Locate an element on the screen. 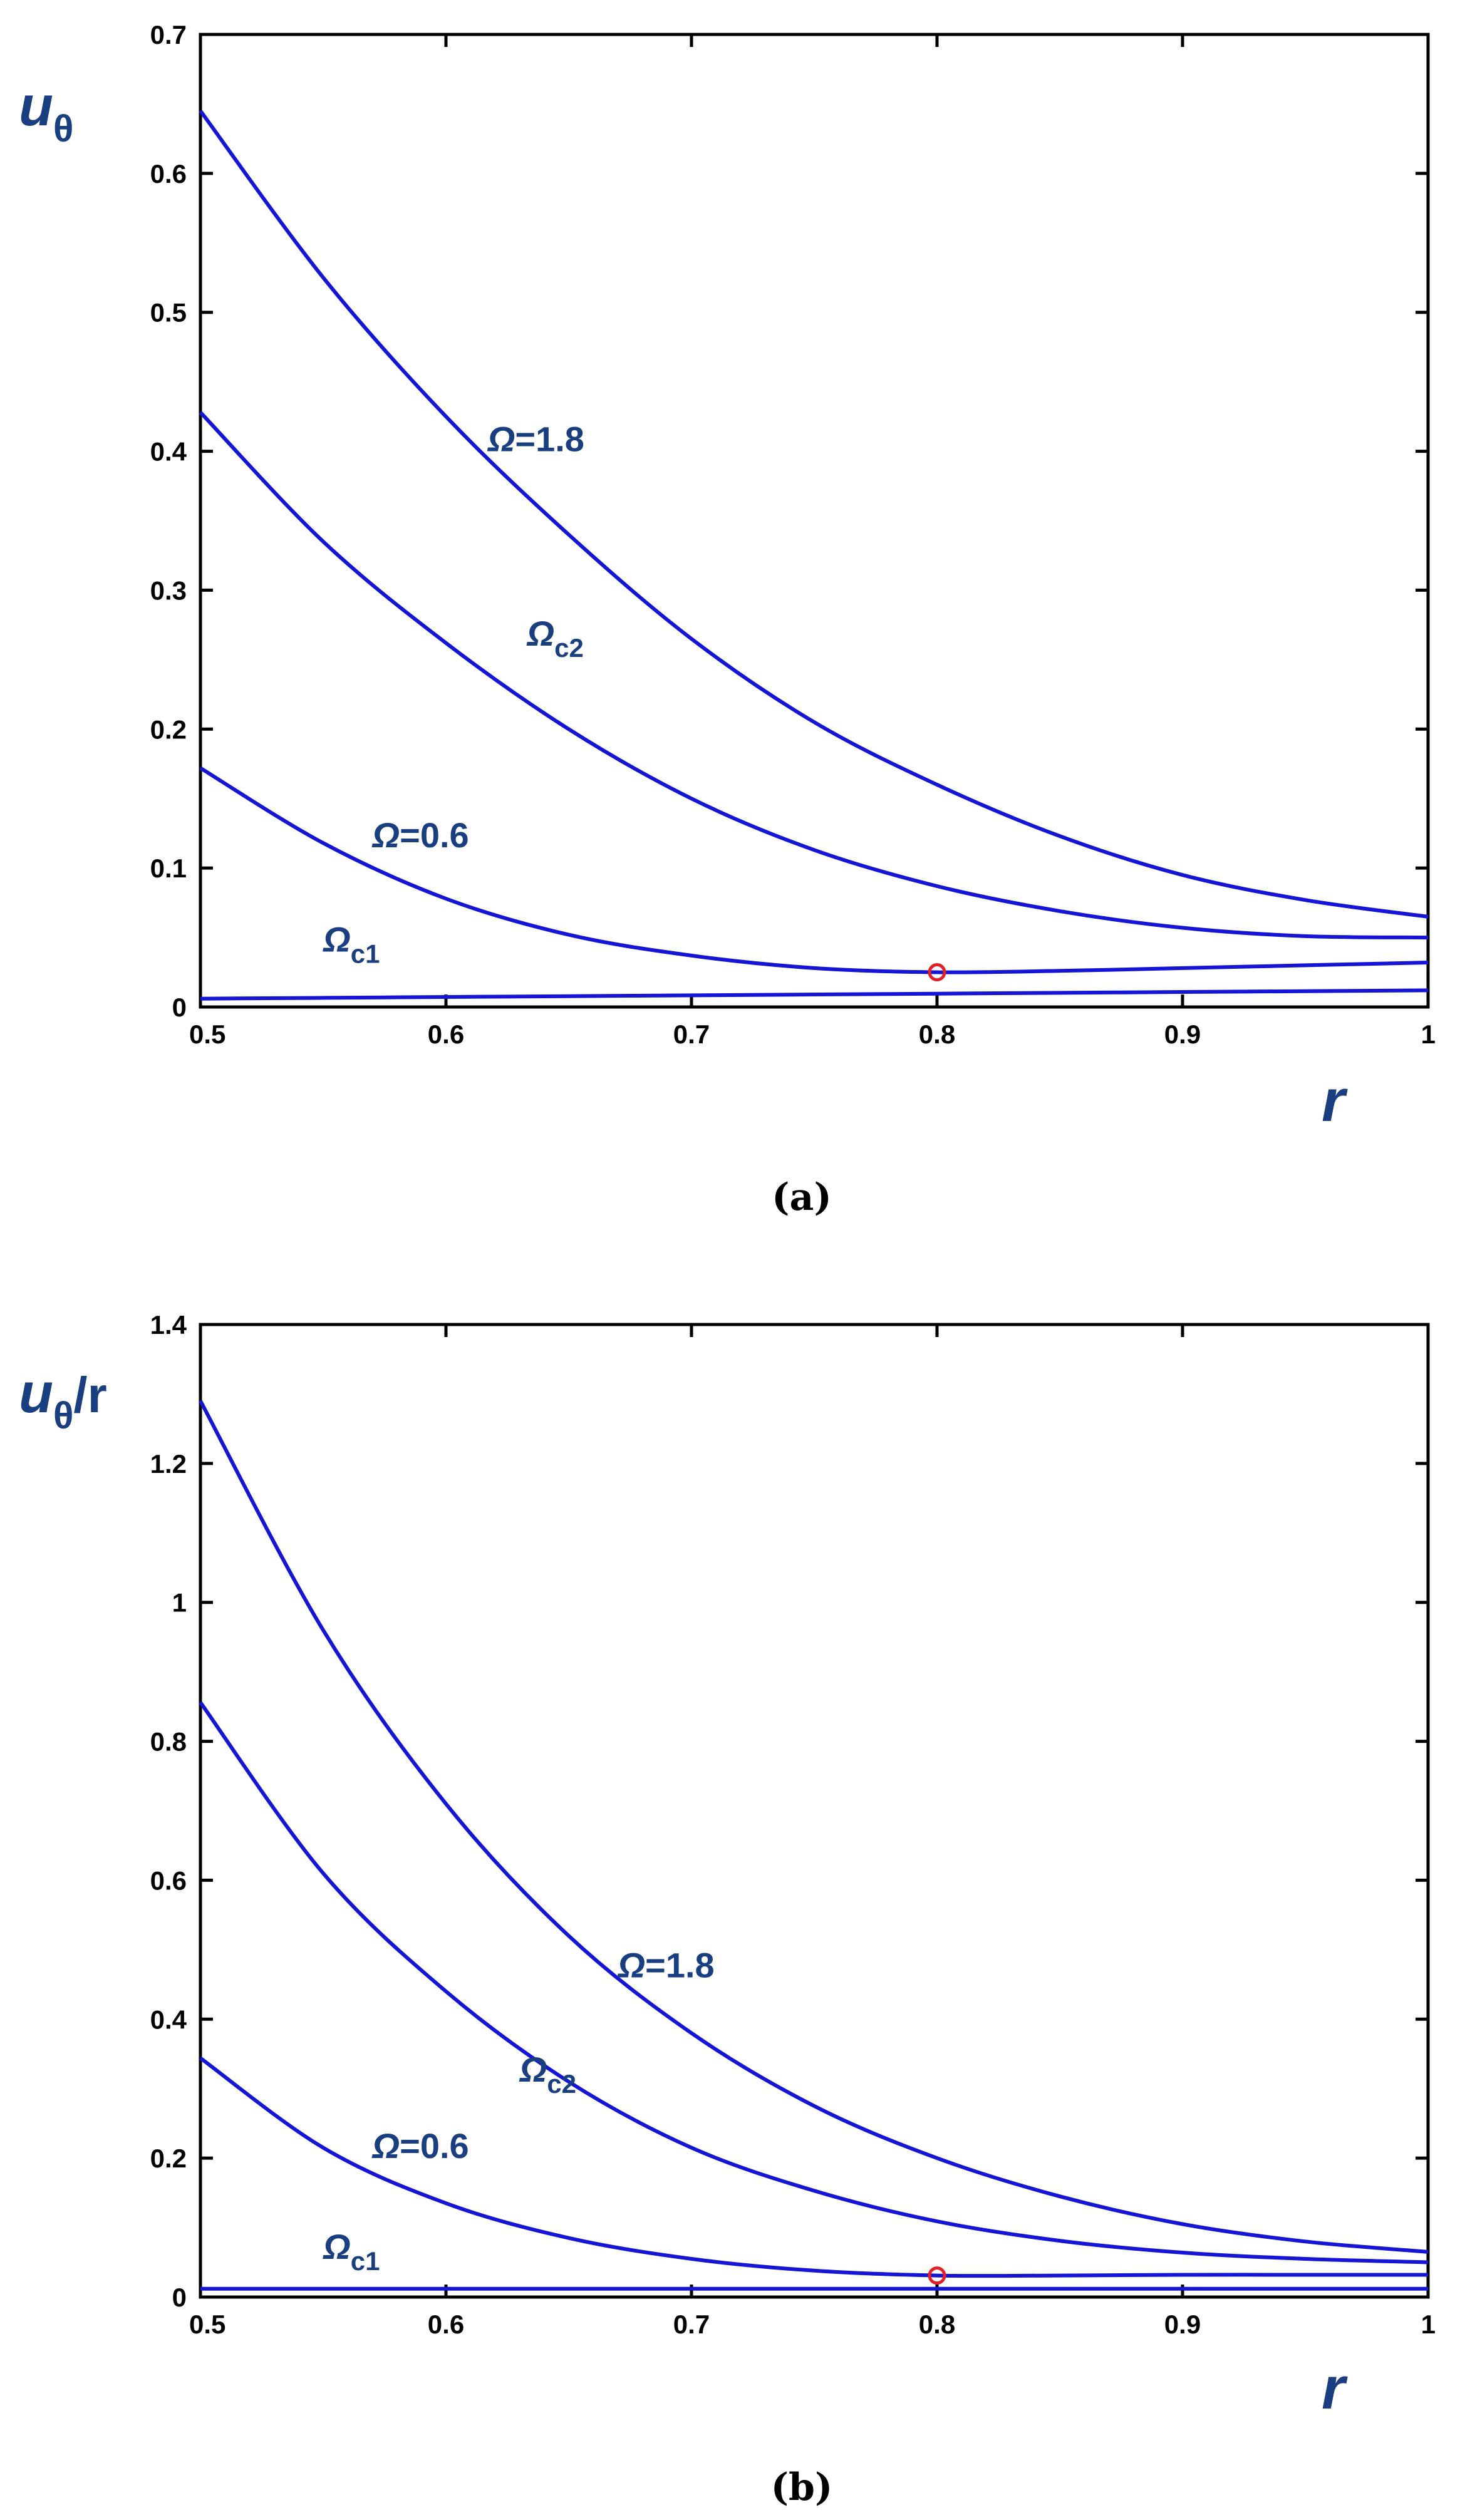  panel-caption: (b) is located at coordinates (802, 2487).